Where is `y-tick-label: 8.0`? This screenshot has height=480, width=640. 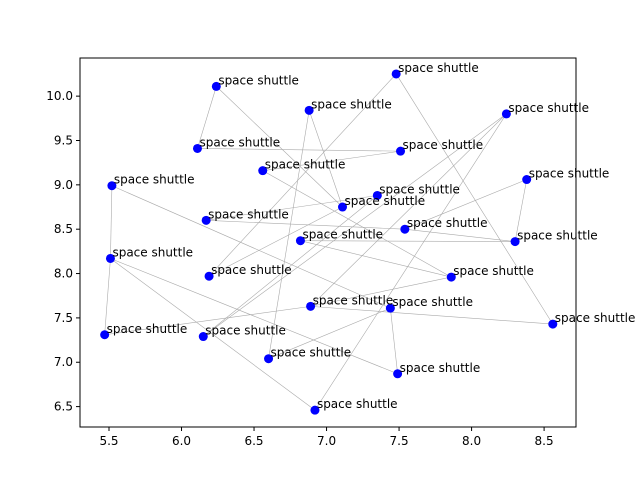
y-tick-label: 8.0 is located at coordinates (63, 274).